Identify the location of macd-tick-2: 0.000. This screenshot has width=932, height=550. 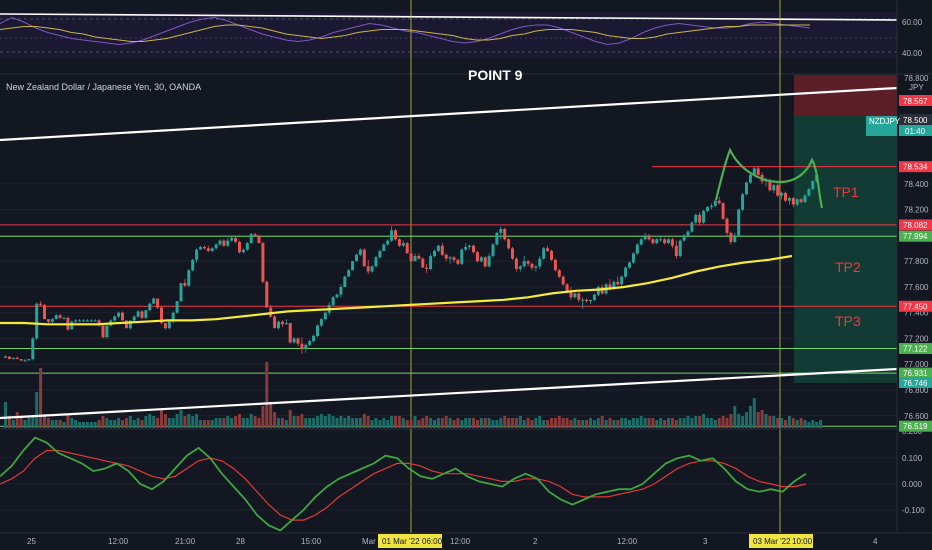
(912, 484).